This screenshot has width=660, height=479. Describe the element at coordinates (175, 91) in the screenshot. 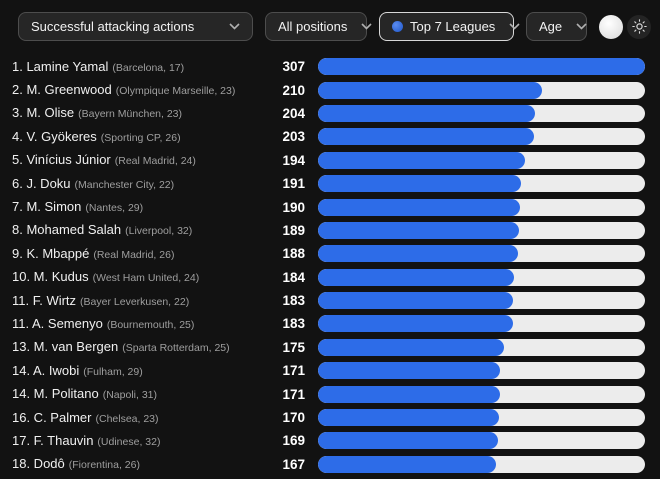

I see `player-team-age: (Olympique Marseille, 23)` at that location.